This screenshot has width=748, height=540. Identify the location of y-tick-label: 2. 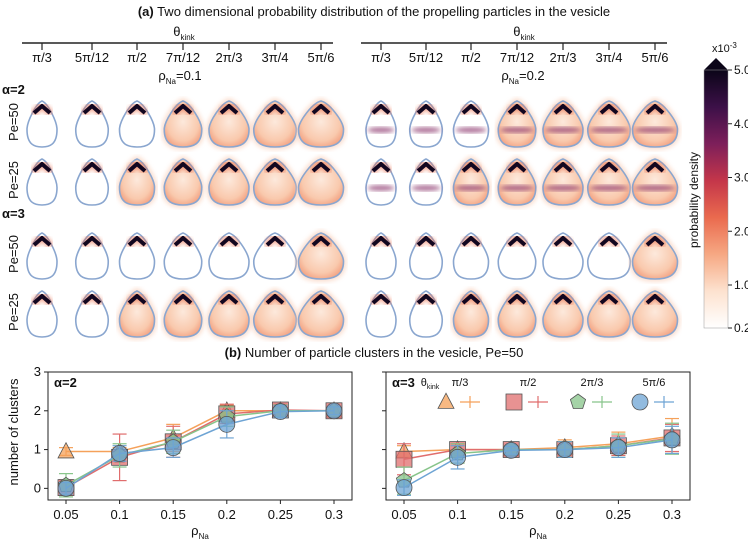
(37, 410).